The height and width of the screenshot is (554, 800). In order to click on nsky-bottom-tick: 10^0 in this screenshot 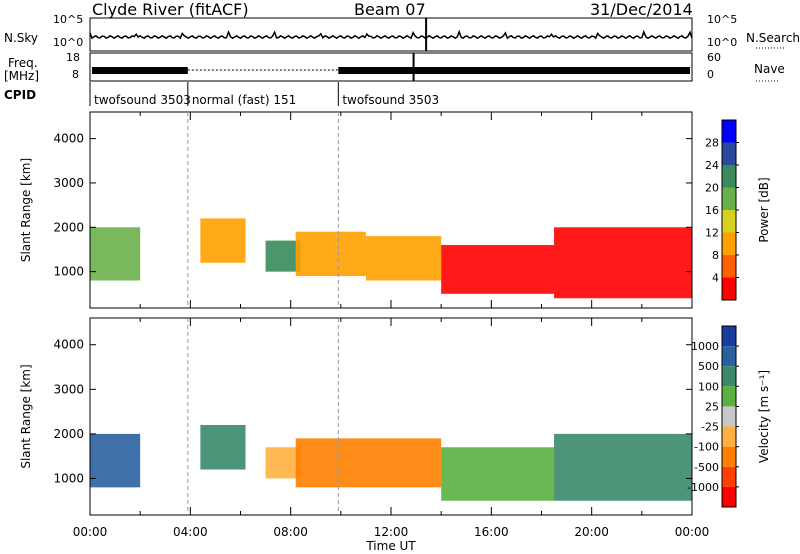, I will do `click(68, 42)`.